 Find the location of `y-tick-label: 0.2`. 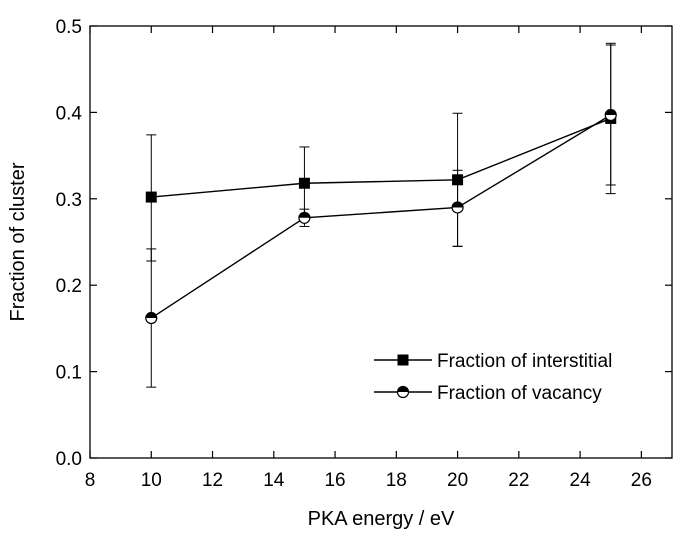

y-tick-label: 0.2 is located at coordinates (69, 286).